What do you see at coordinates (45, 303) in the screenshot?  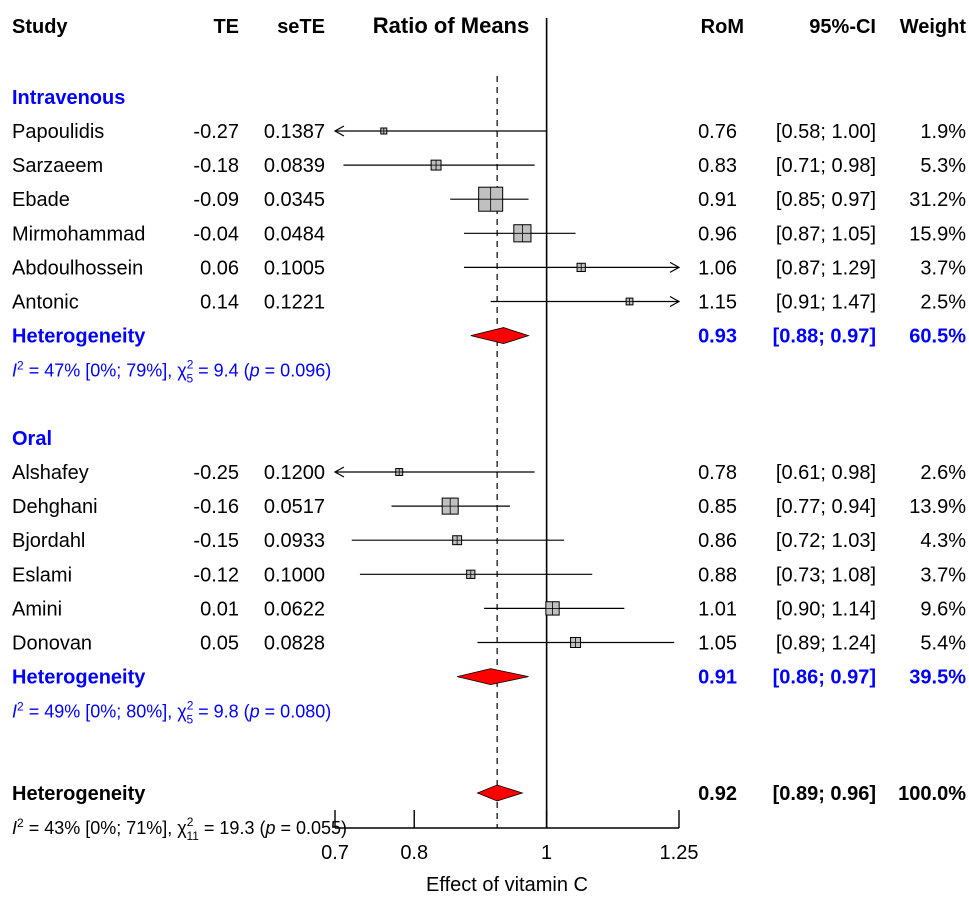 I see `study-name: Antonic` at bounding box center [45, 303].